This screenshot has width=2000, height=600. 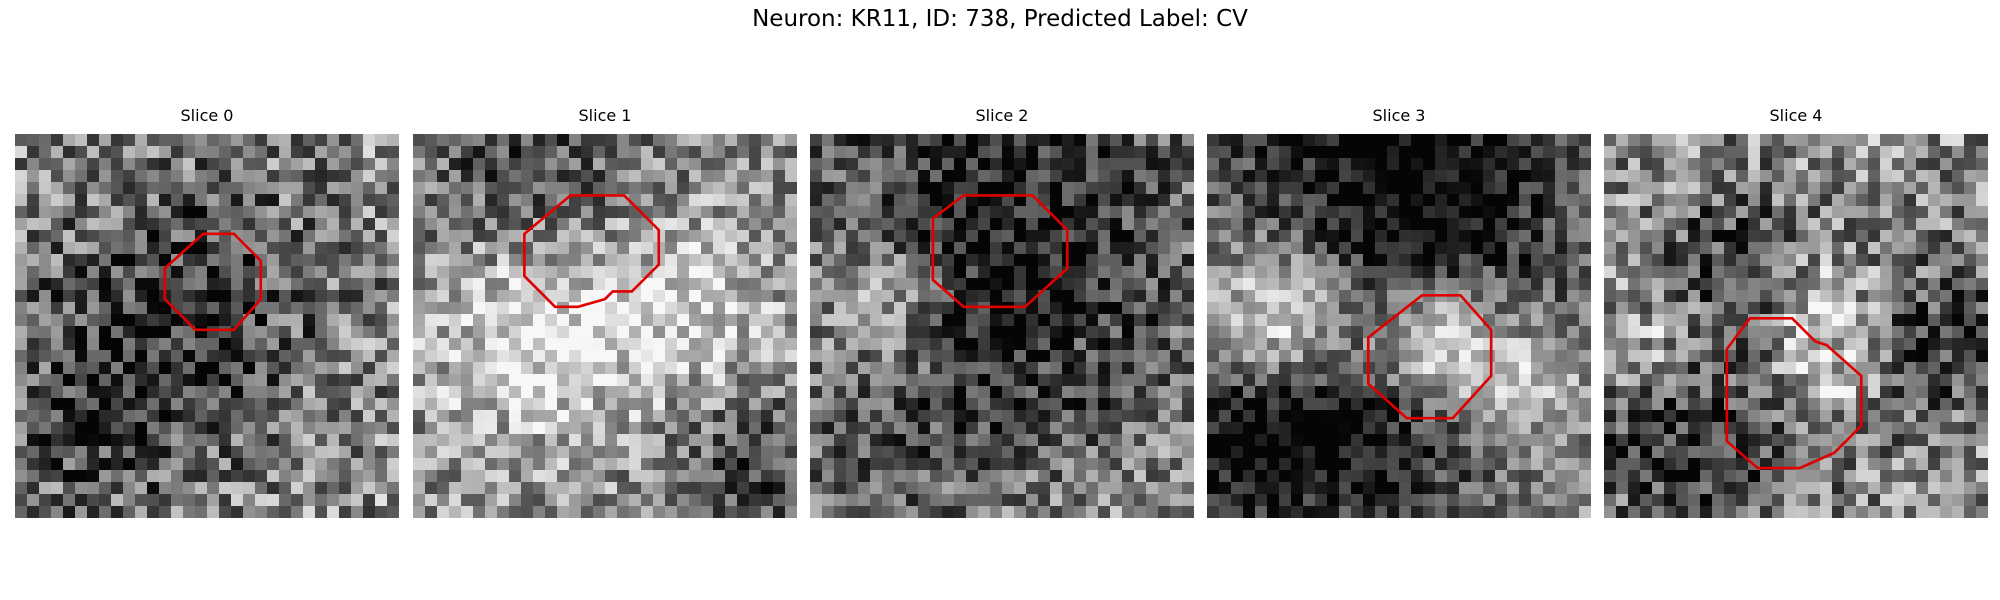 What do you see at coordinates (207, 115) in the screenshot?
I see `slice-title: Slice 0` at bounding box center [207, 115].